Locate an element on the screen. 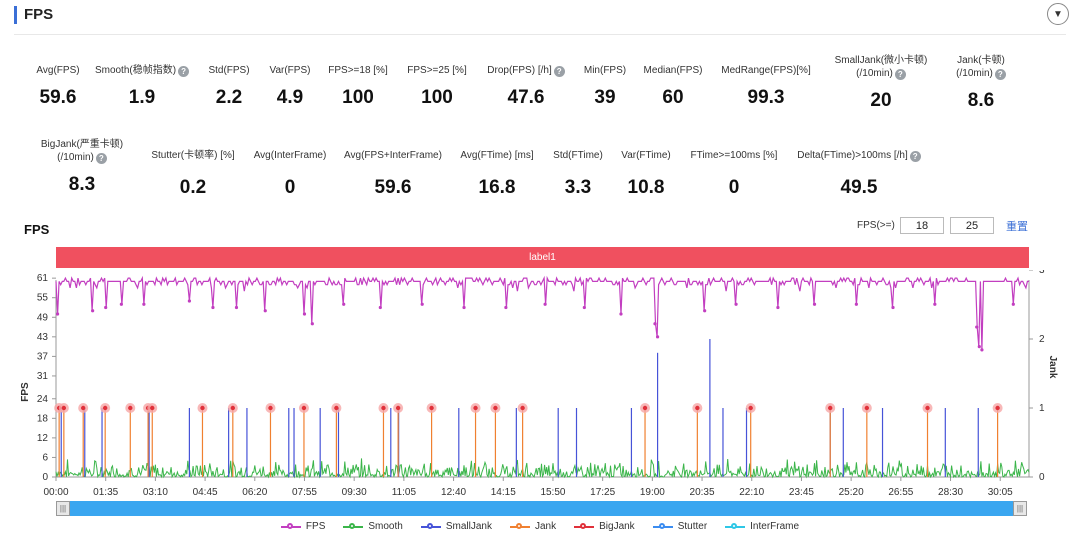  x-tick-label: 07:55 is located at coordinates (304, 492).